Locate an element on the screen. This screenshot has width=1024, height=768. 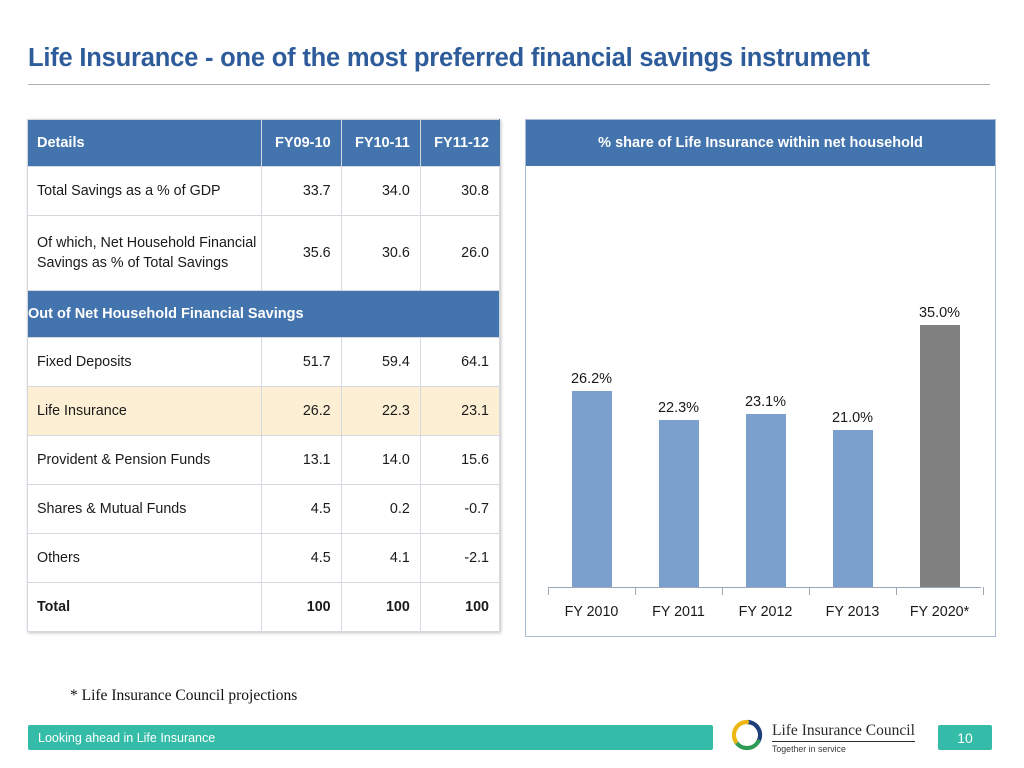
chart-bar-group: 35.0% is located at coordinates (939, 445).